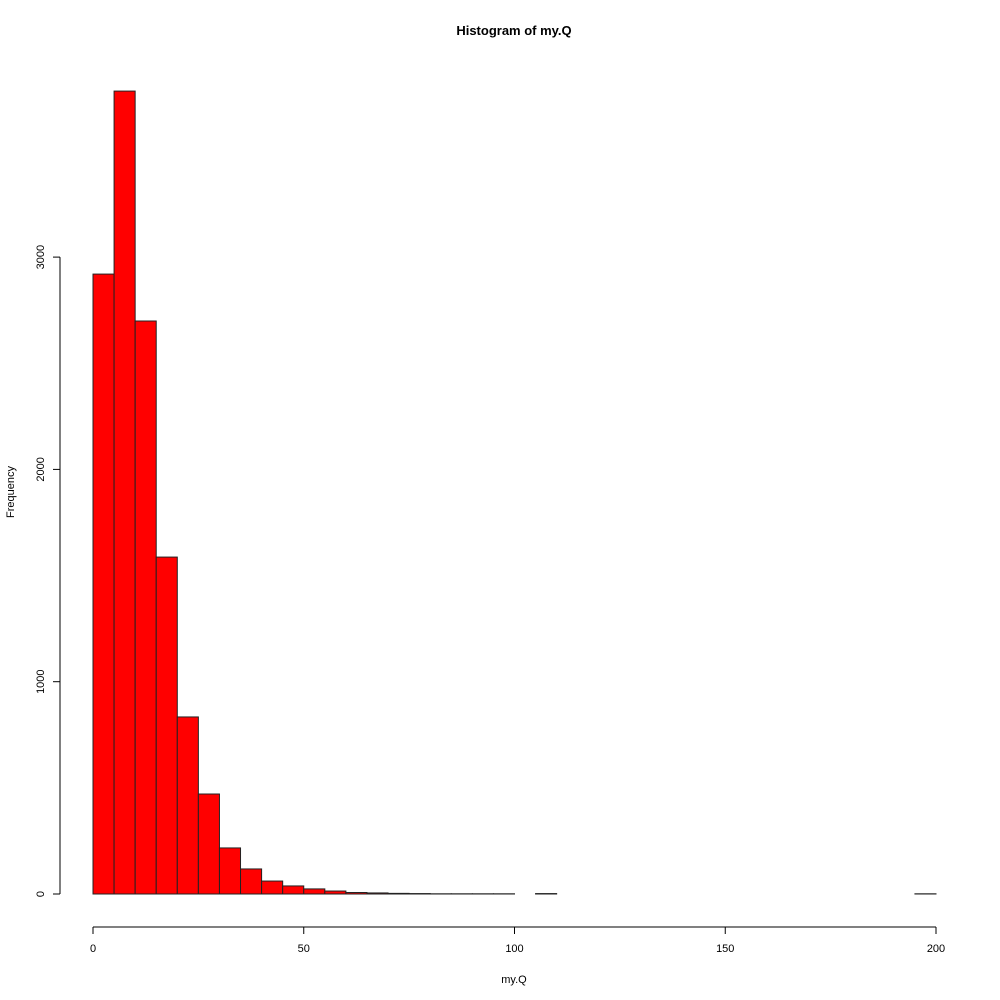 Image resolution: width=1000 pixels, height=1000 pixels. What do you see at coordinates (513, 30) in the screenshot?
I see `chart-title: Histogram of my.Q` at bounding box center [513, 30].